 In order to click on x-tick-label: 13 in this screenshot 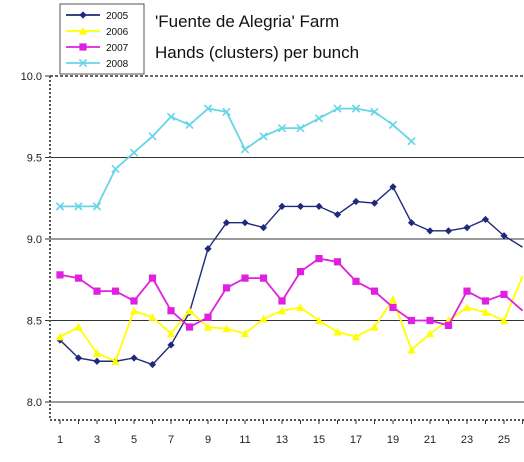, I will do `click(282, 440)`.